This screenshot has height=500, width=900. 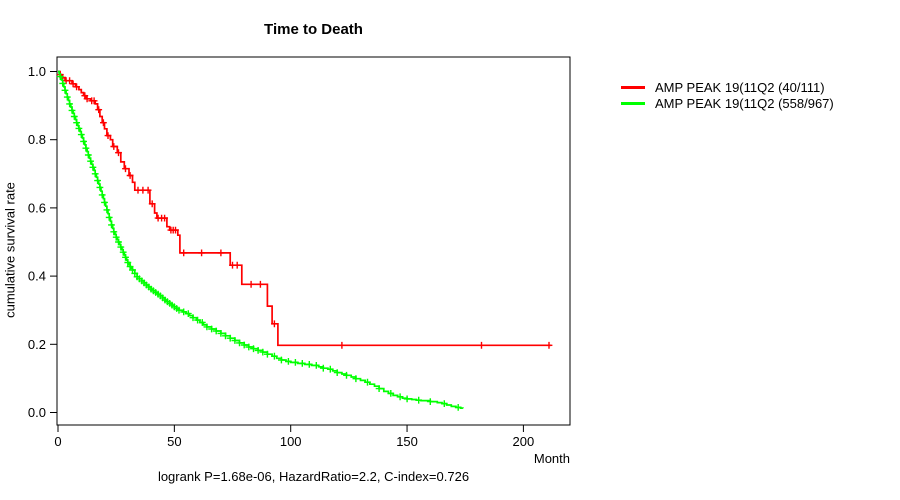 What do you see at coordinates (42, 242) in the screenshot?
I see `y-axis: 0.0 0.2 0.4 0.6 0.8 1.0` at bounding box center [42, 242].